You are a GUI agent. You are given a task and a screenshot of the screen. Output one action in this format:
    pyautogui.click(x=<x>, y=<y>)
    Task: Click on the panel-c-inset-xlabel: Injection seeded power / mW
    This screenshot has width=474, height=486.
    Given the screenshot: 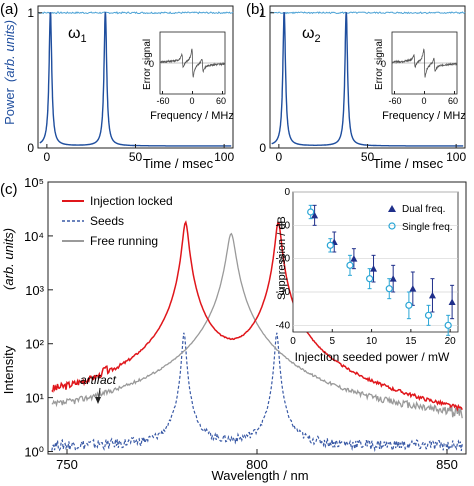 What is the action you would take?
    pyautogui.click(x=372, y=357)
    